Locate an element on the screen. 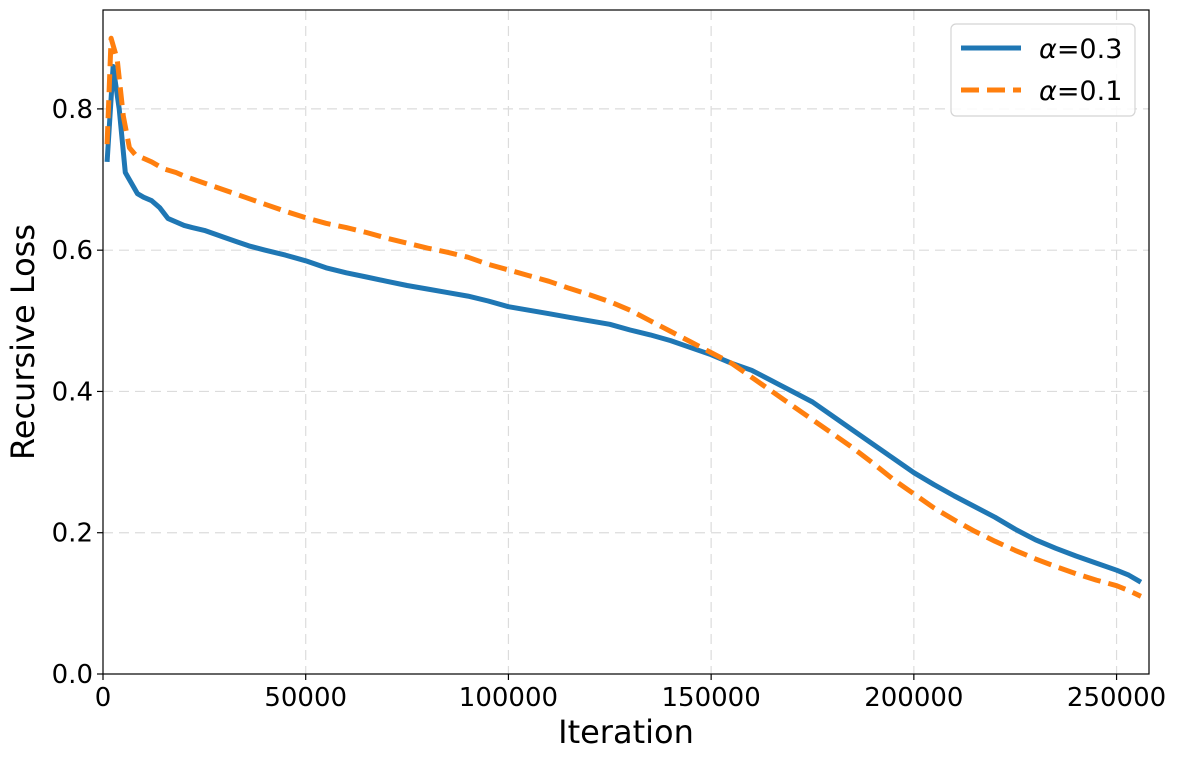 The height and width of the screenshot is (760, 1180). x-tick-label-4: 200000 is located at coordinates (913, 698).